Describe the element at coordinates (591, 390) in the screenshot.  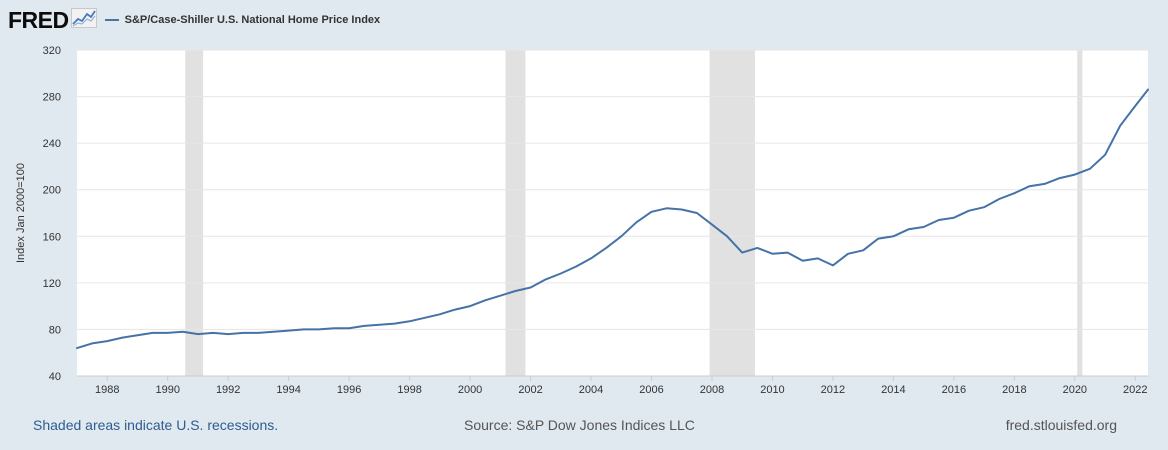
I see `x-tick-label: 2004` at that location.